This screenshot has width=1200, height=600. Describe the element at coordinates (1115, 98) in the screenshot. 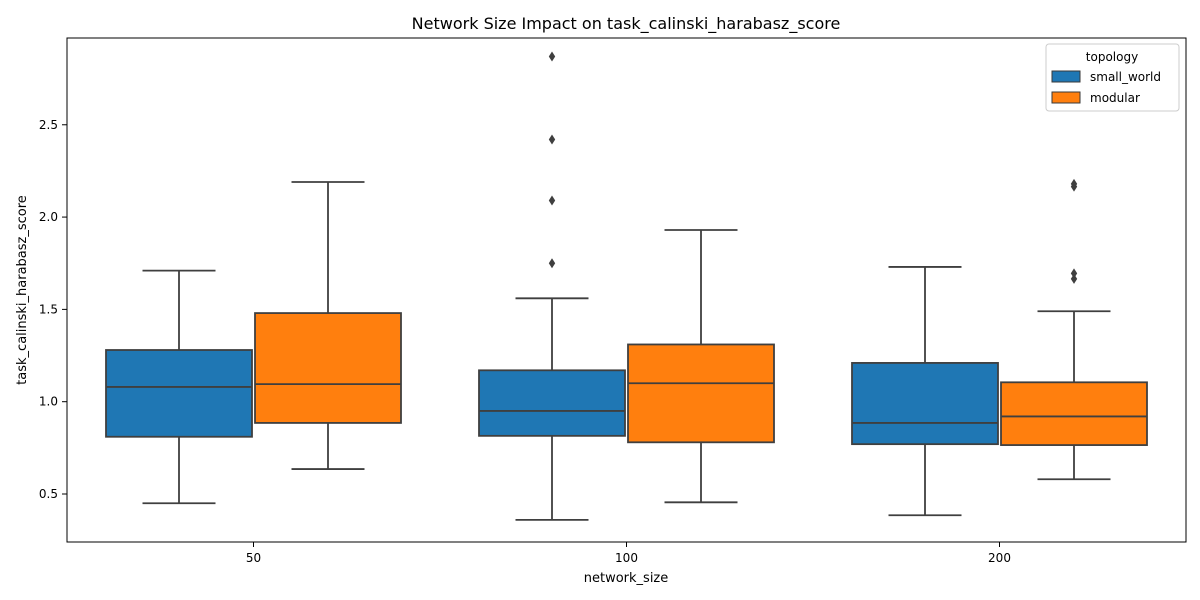

I see `legend-label-modular: modular` at that location.